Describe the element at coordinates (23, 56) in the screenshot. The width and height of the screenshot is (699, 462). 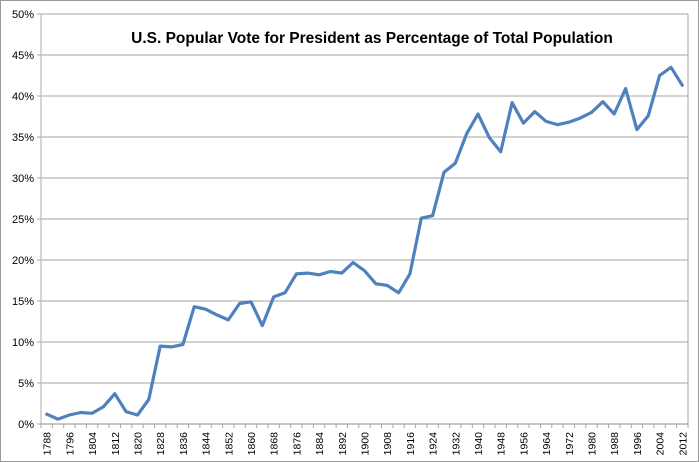
I see `y-axis-label: 45%` at that location.